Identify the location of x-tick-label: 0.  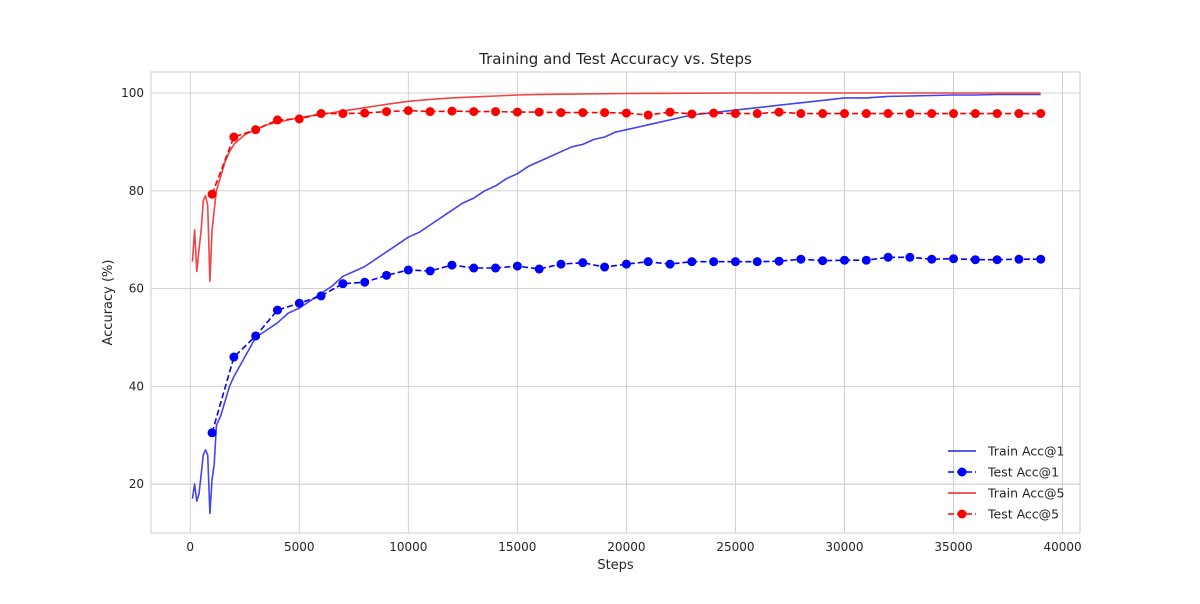
(190, 547).